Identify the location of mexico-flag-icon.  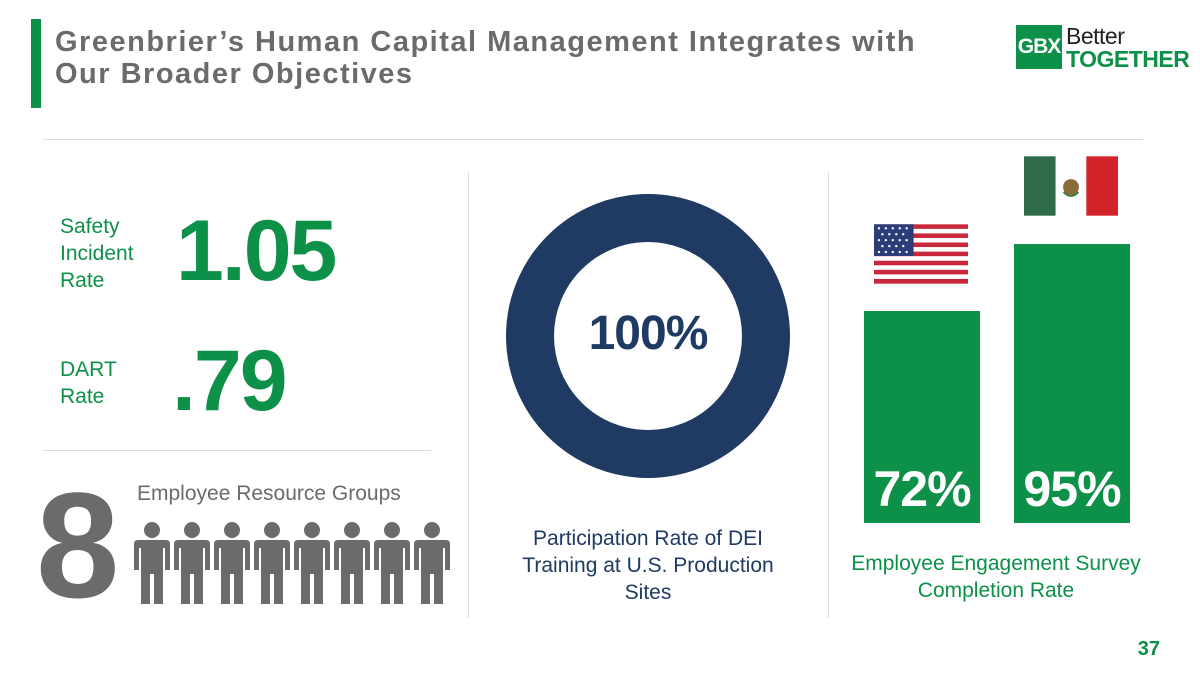
(1071, 186).